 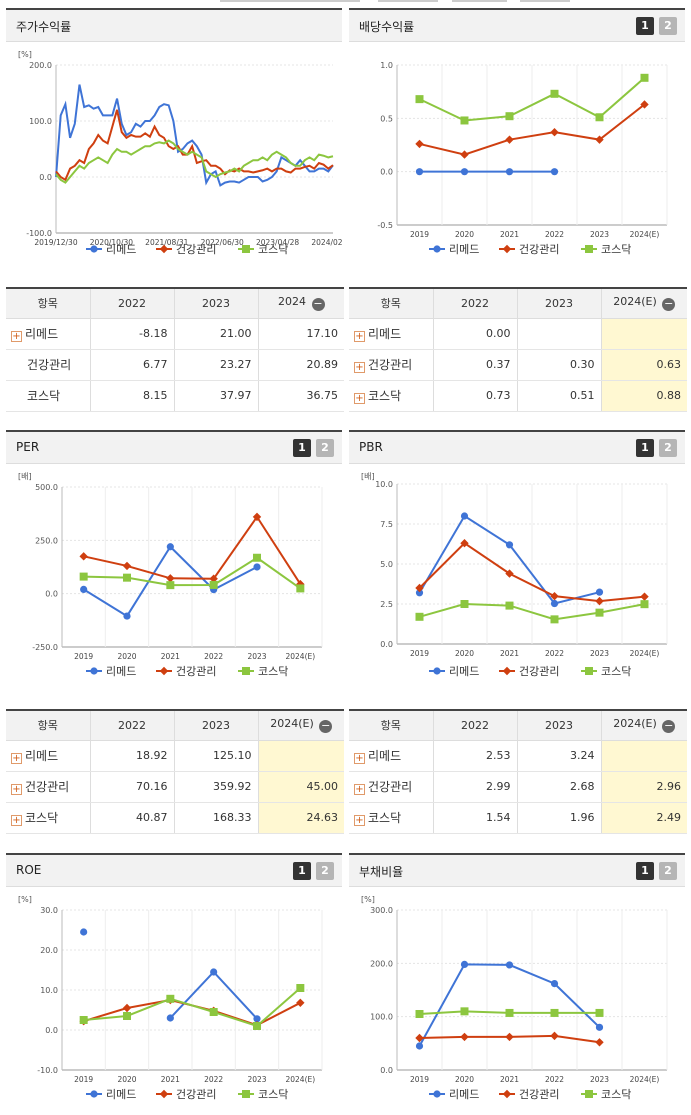 I want to click on table-header-year-2024e: 2024(E) −, so click(x=300, y=725).